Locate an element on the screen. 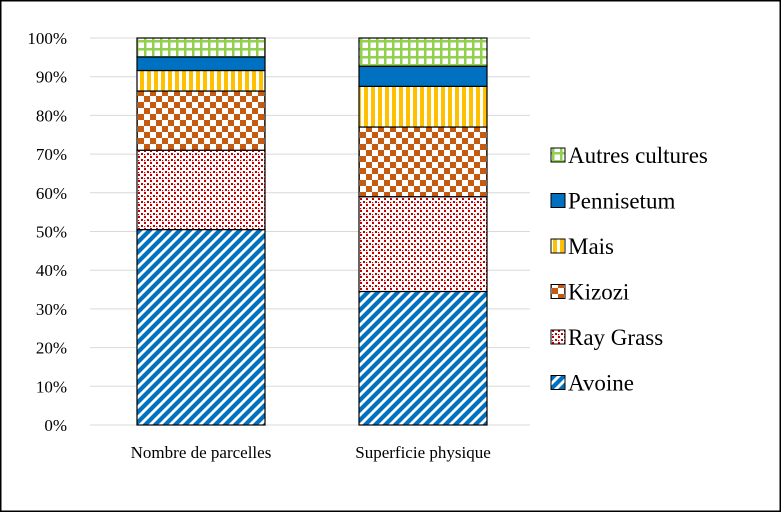 This screenshot has height=512, width=781. legend-swatch-mais is located at coordinates (558, 246).